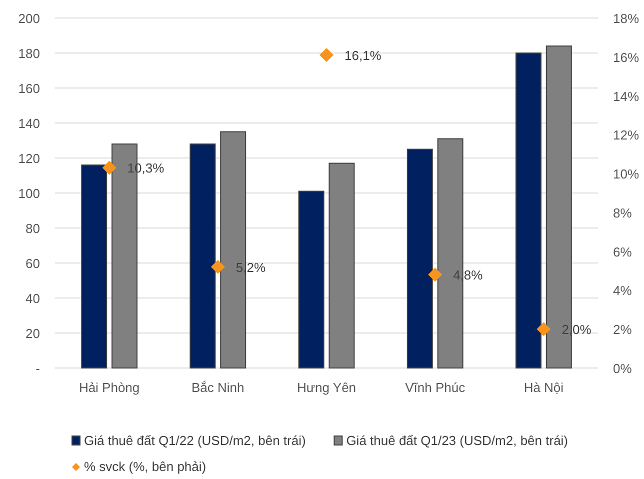  What do you see at coordinates (626, 57) in the screenshot?
I see `y2-tick-label: 16%` at bounding box center [626, 57].